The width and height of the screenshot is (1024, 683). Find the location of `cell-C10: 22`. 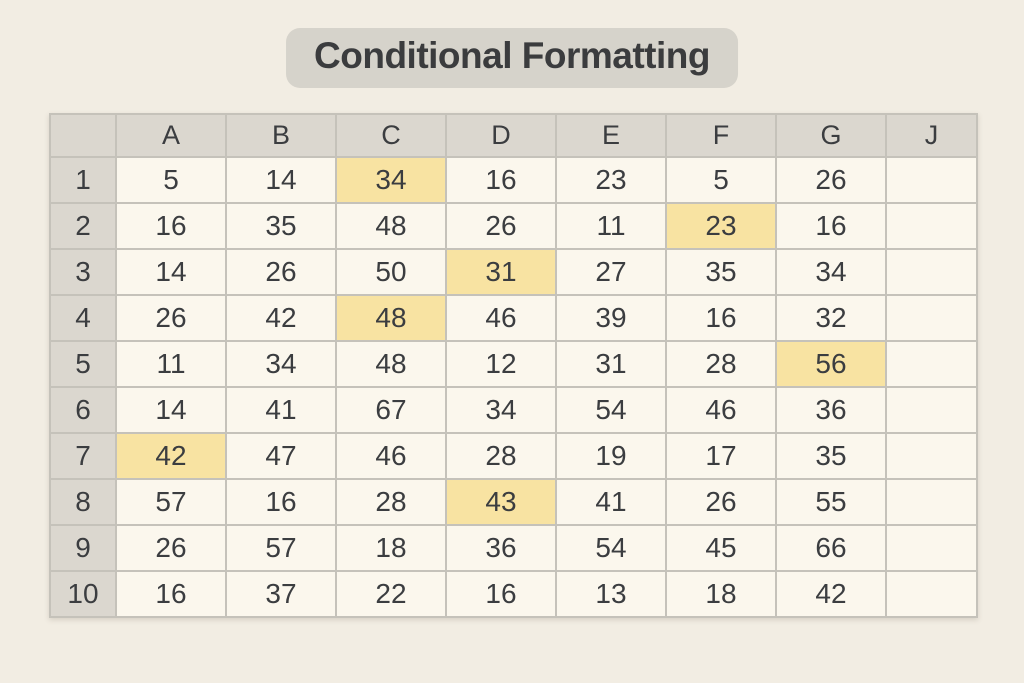

cell-C10: 22 is located at coordinates (391, 594).